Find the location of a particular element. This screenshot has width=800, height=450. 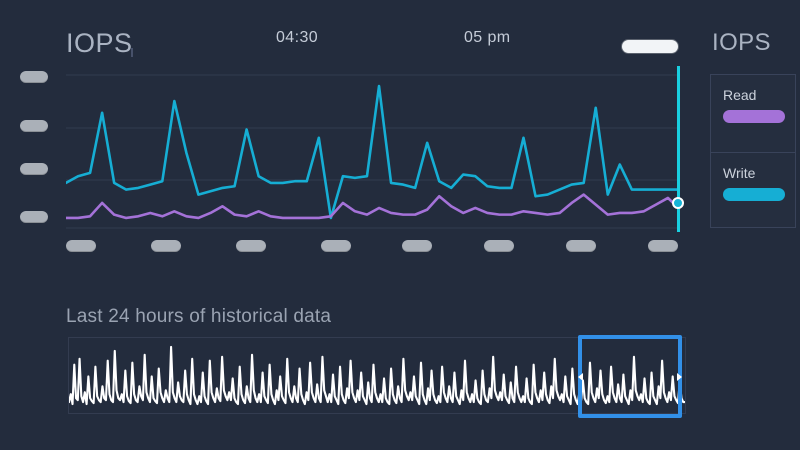

history-sparkline is located at coordinates (377, 375).